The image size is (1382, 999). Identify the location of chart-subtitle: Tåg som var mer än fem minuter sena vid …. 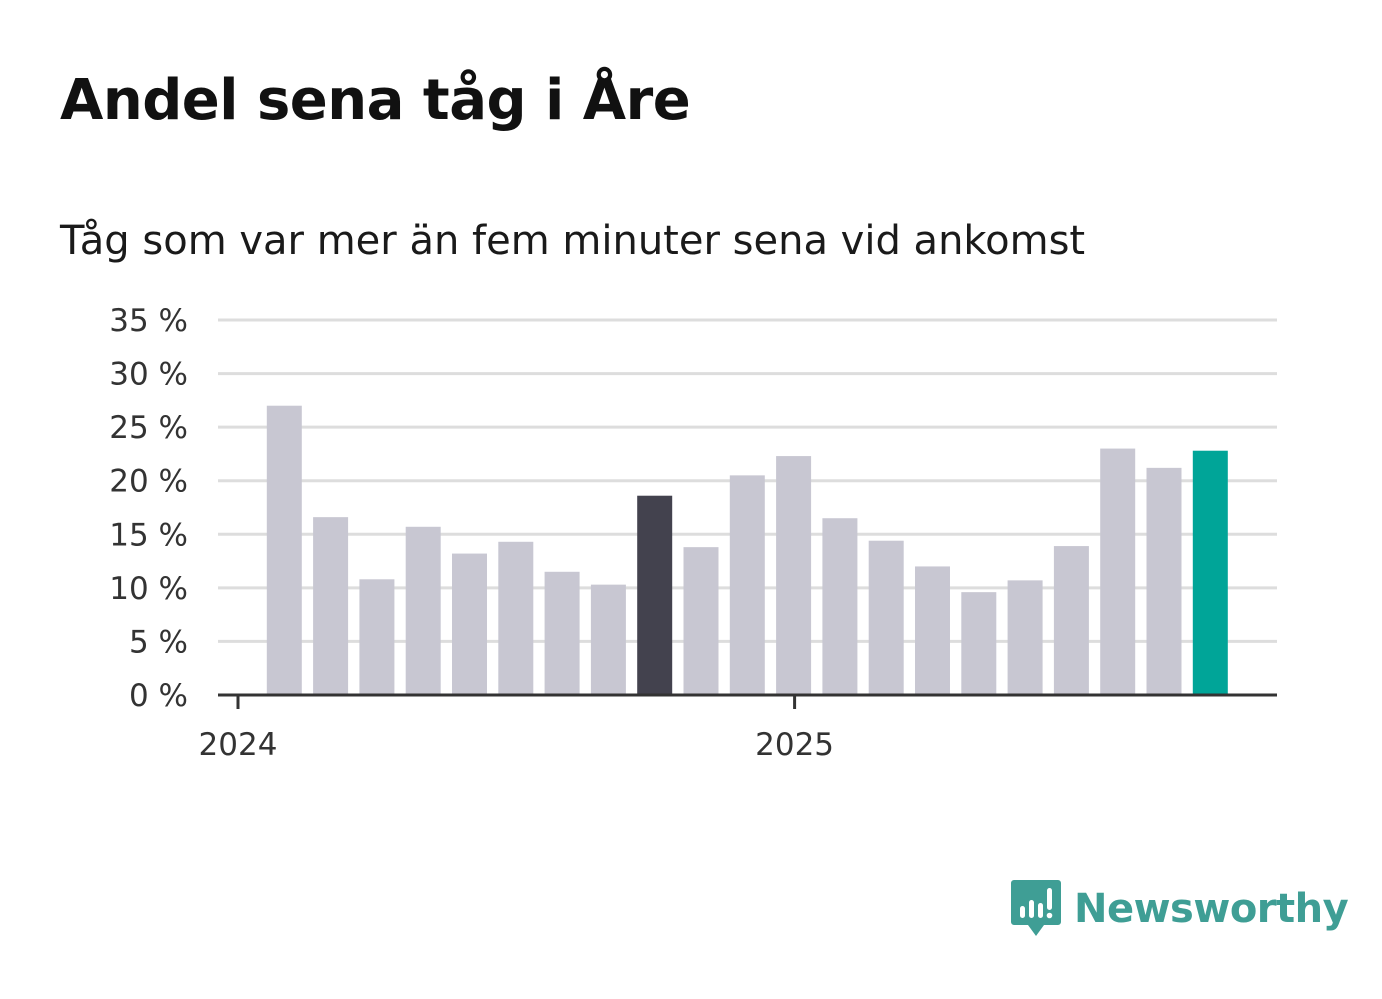
(573, 241).